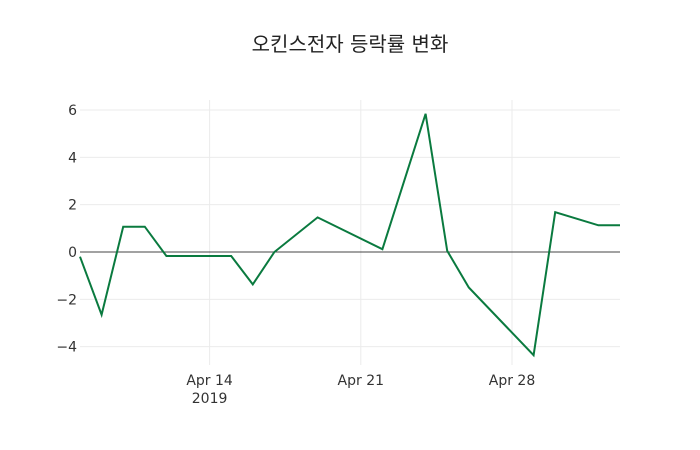 Image resolution: width=700 pixels, height=450 pixels. What do you see at coordinates (72, 206) in the screenshot?
I see `y-tick-label: 2` at bounding box center [72, 206].